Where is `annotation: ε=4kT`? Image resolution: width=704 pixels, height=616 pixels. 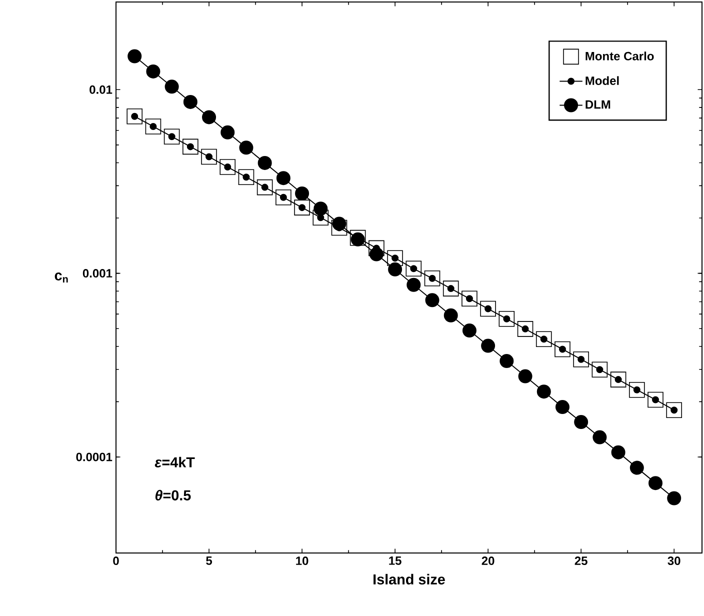 annotation: ε=4kT is located at coordinates (174, 462).